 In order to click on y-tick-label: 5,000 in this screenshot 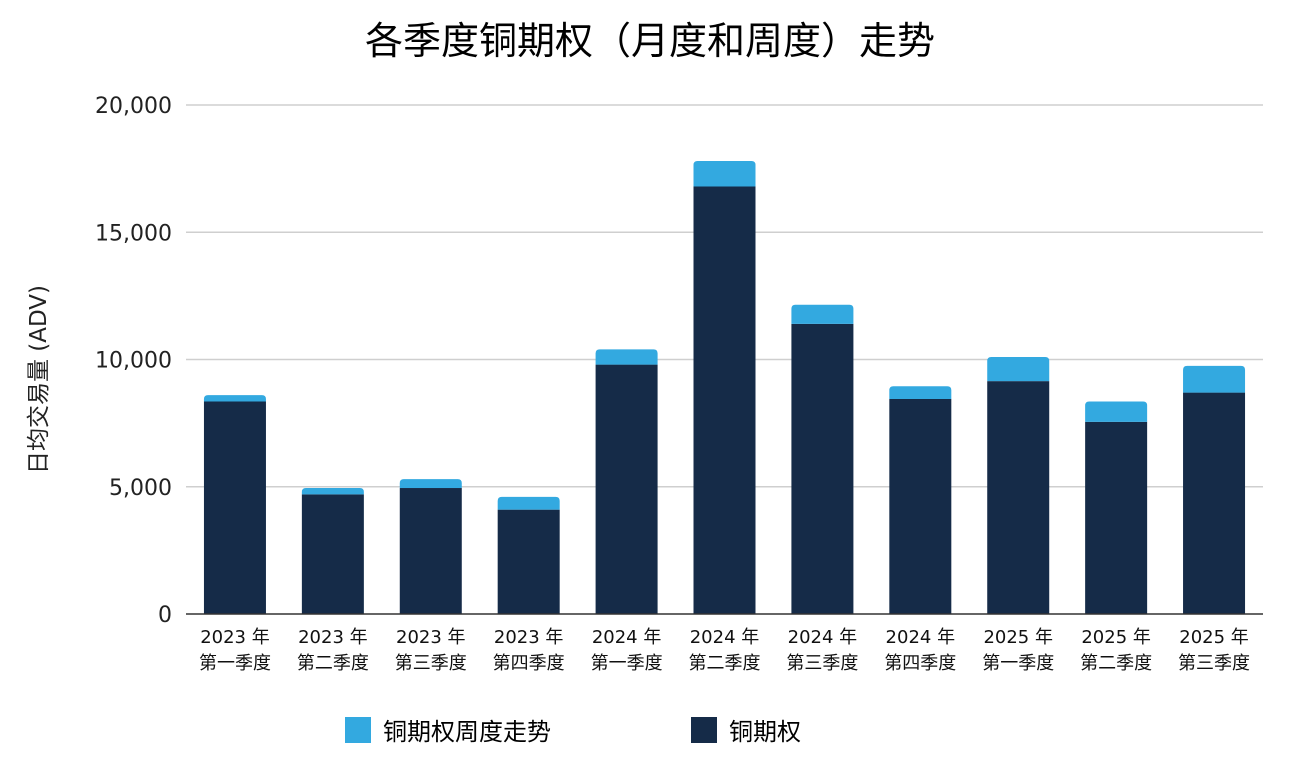, I will do `click(140, 488)`.